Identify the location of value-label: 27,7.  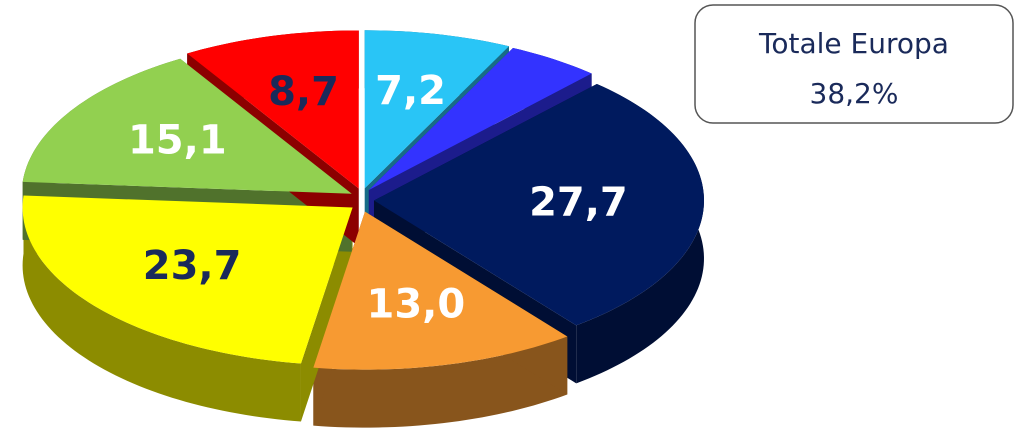
(578, 202).